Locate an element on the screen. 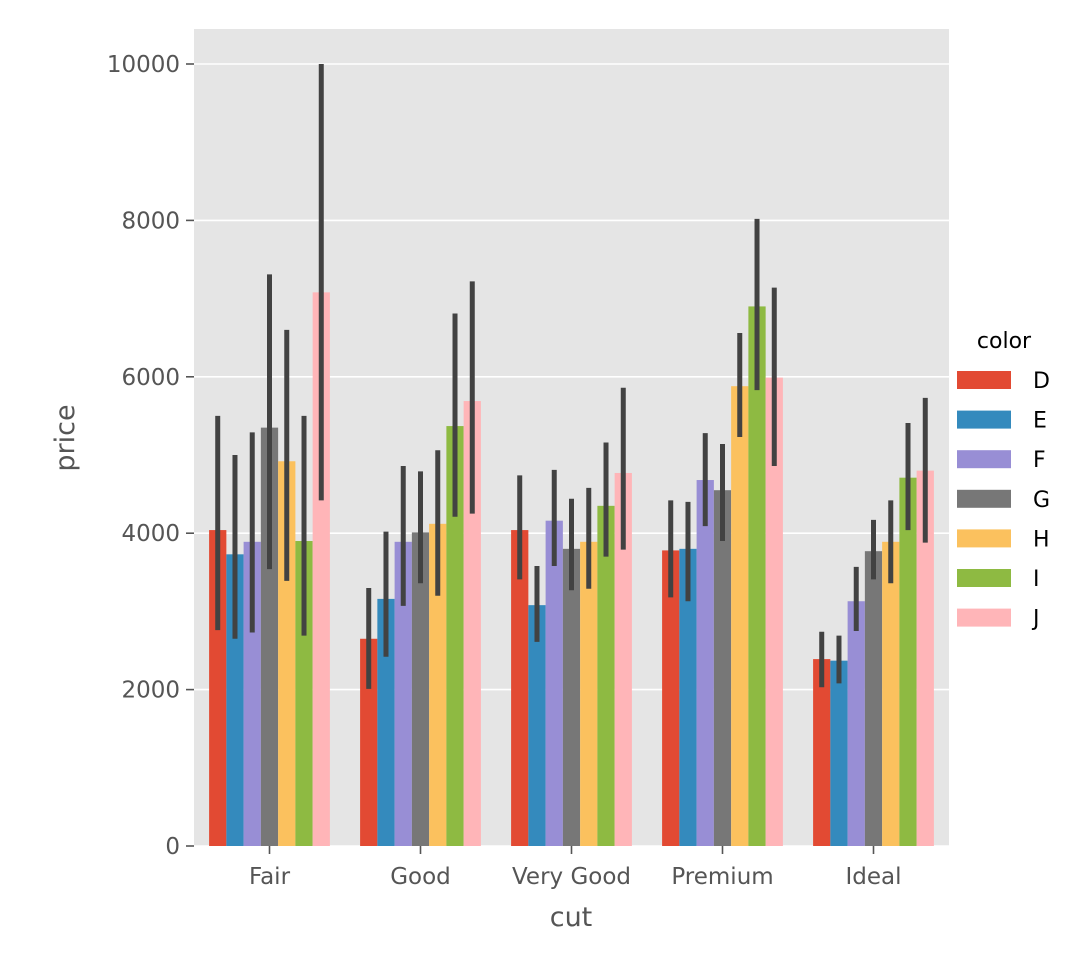  x-tick-label: Good is located at coordinates (420, 877).